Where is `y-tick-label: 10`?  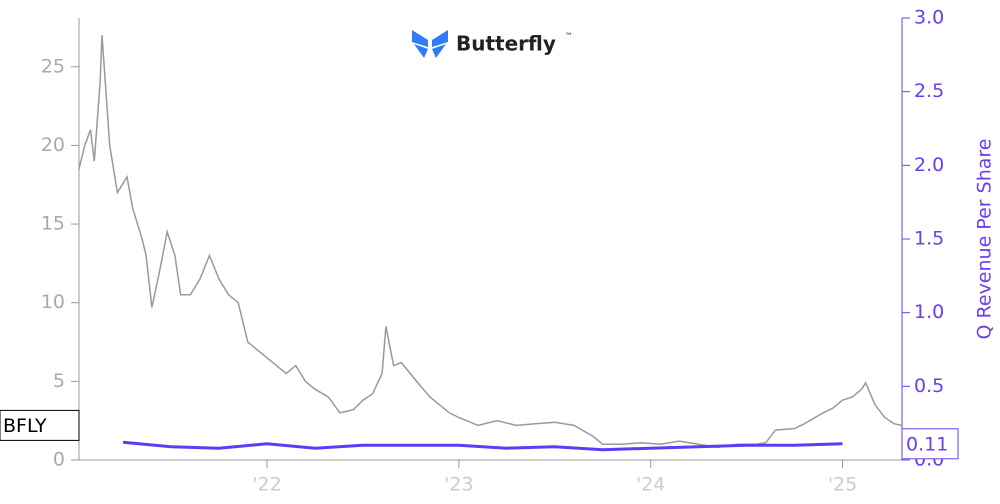
y-tick-label: 10 is located at coordinates (53, 302).